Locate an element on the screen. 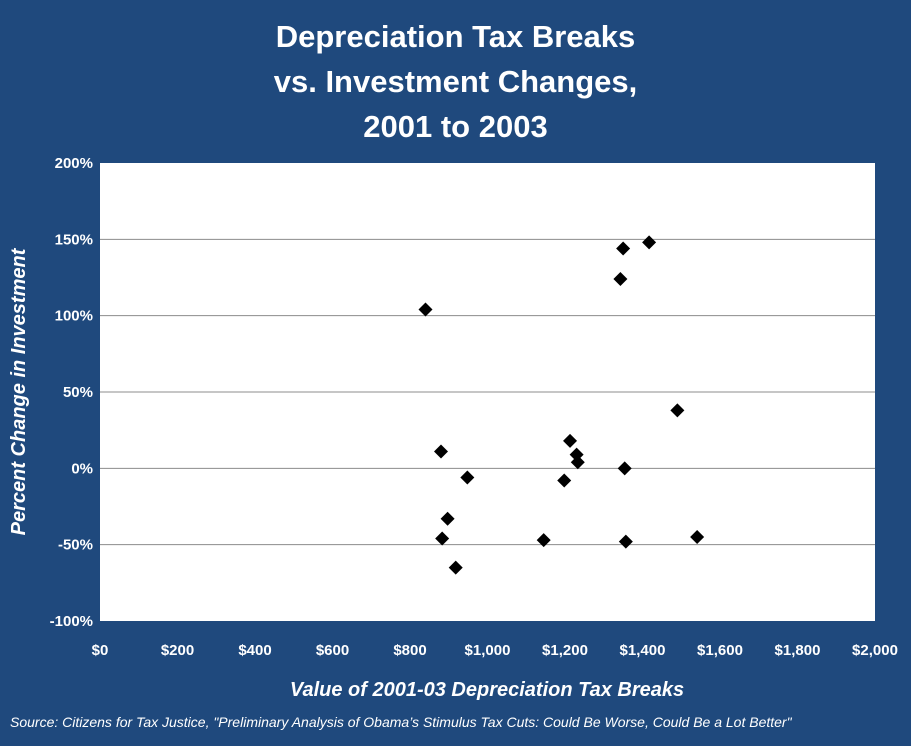 The height and width of the screenshot is (746, 911). chart-title-line-3: 2001 to 2003 is located at coordinates (455, 126).